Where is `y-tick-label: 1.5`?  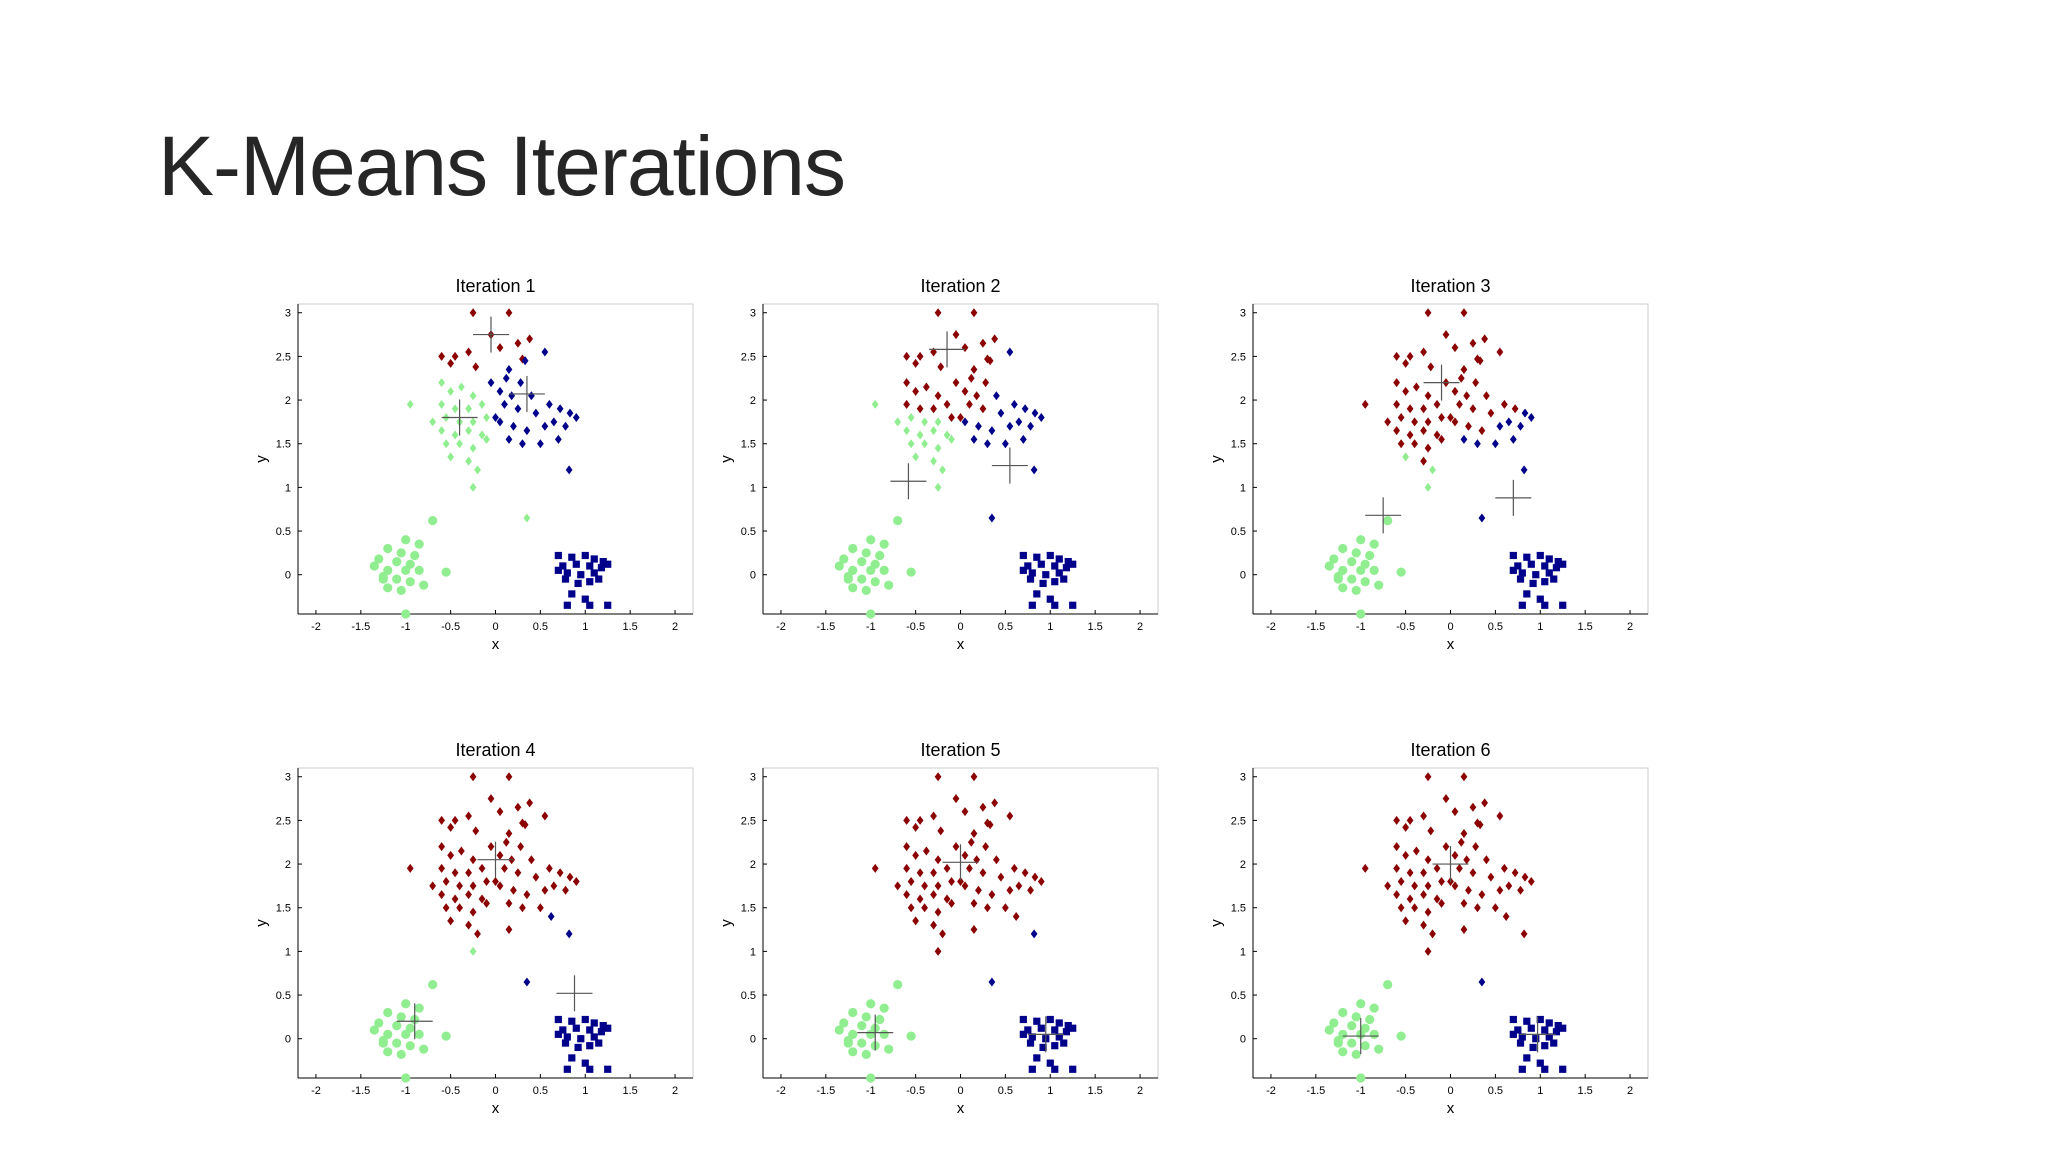
y-tick-label: 1.5 is located at coordinates (1238, 909).